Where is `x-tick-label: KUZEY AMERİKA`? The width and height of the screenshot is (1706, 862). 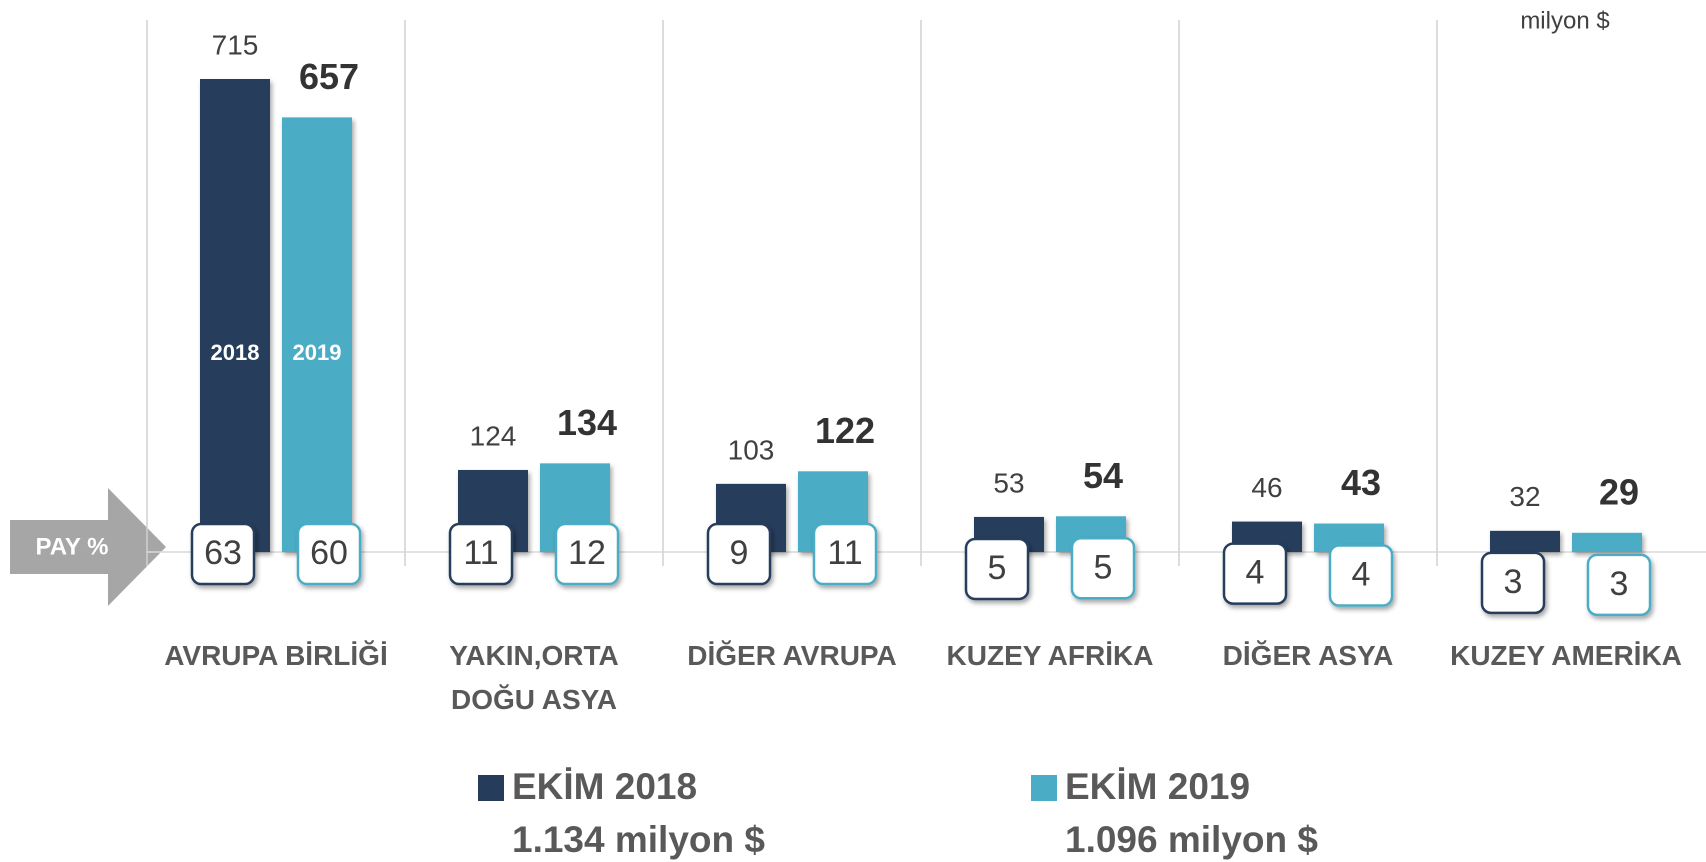
x-tick-label: KUZEY AMERİKA is located at coordinates (1566, 655).